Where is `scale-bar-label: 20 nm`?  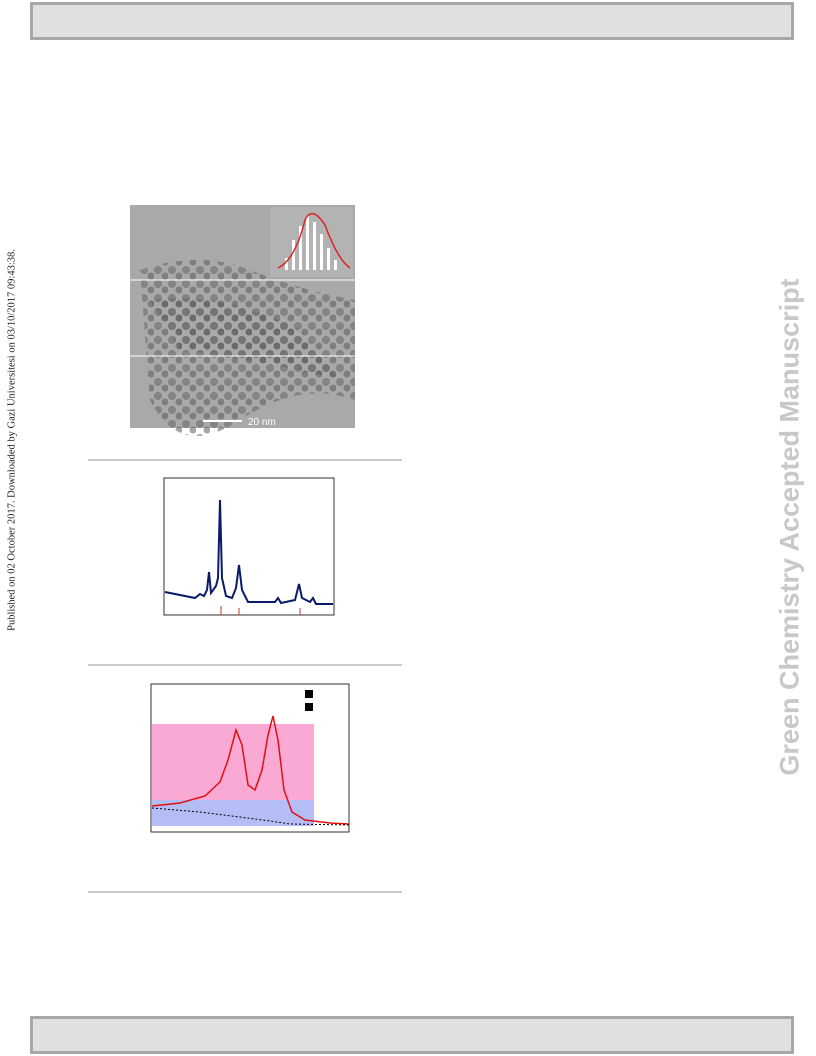
scale-bar-label: 20 nm is located at coordinates (262, 422).